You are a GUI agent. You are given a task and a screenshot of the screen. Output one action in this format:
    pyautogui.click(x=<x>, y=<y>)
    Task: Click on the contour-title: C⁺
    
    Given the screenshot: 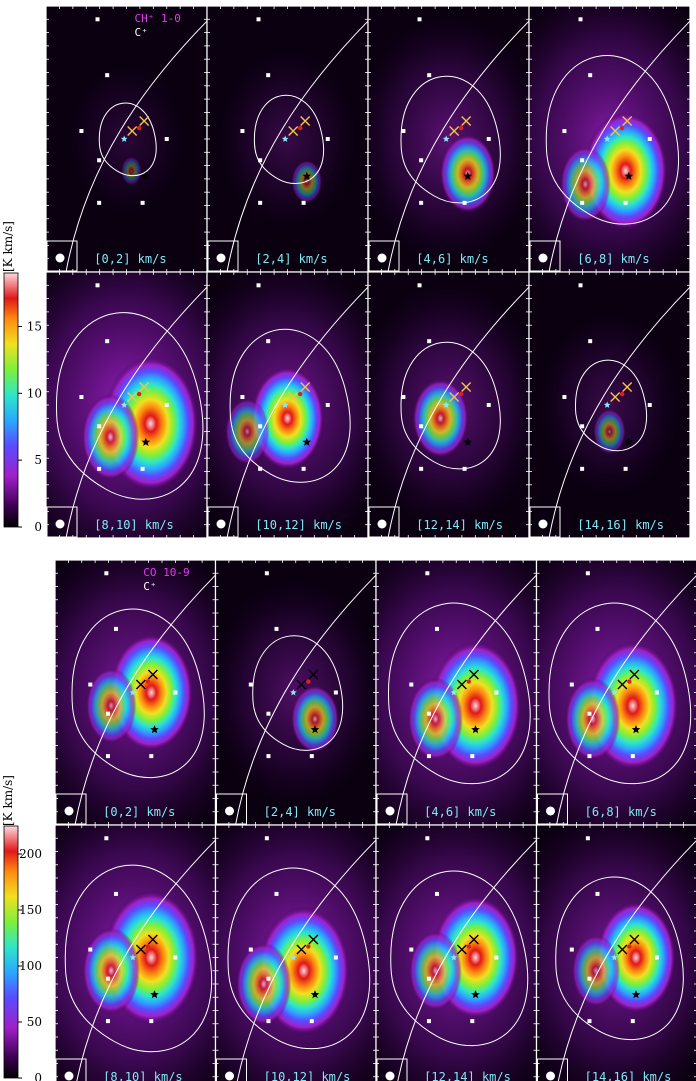 What is the action you would take?
    pyautogui.click(x=149, y=586)
    